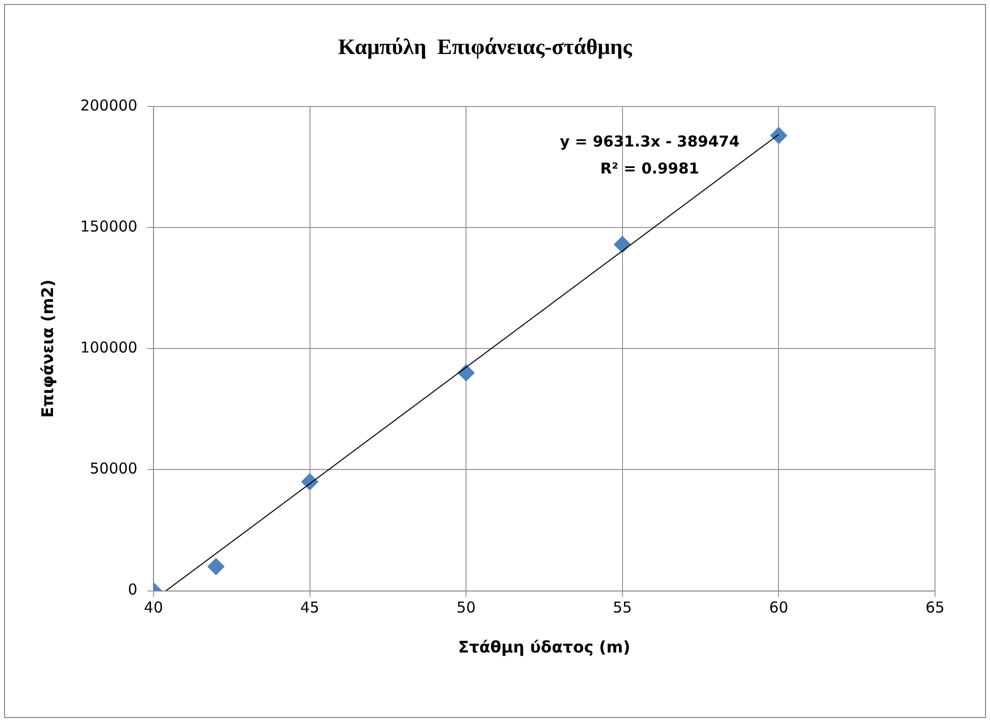 The height and width of the screenshot is (722, 990). What do you see at coordinates (650, 168) in the screenshot?
I see `annotation: R² = 0.9981` at bounding box center [650, 168].